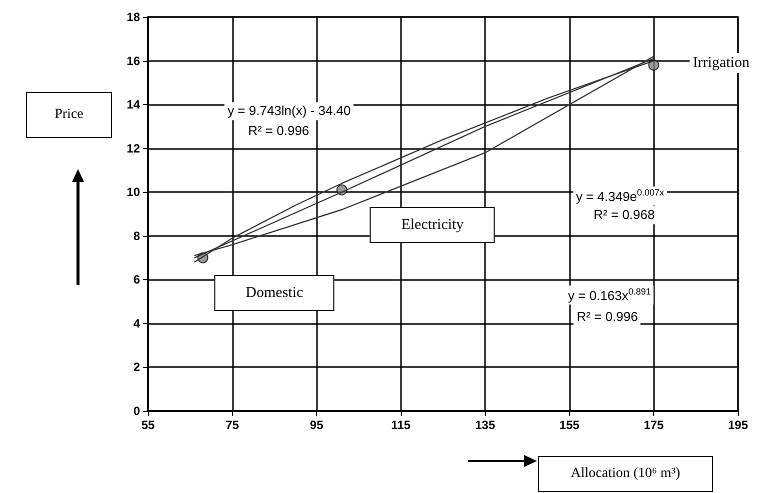 The image size is (777, 493). Describe the element at coordinates (620, 196) in the screenshot. I see `annotation: y = 4.349e$^{0.007x}$` at that location.